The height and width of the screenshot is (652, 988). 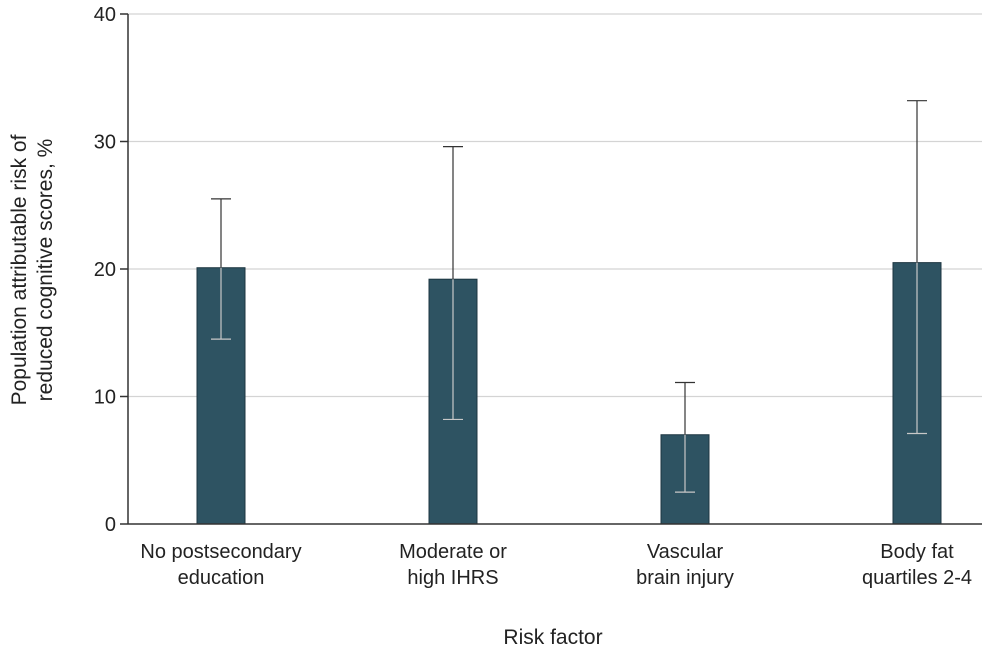 I want to click on x-category-label: Vascular brain injury, so click(x=685, y=565).